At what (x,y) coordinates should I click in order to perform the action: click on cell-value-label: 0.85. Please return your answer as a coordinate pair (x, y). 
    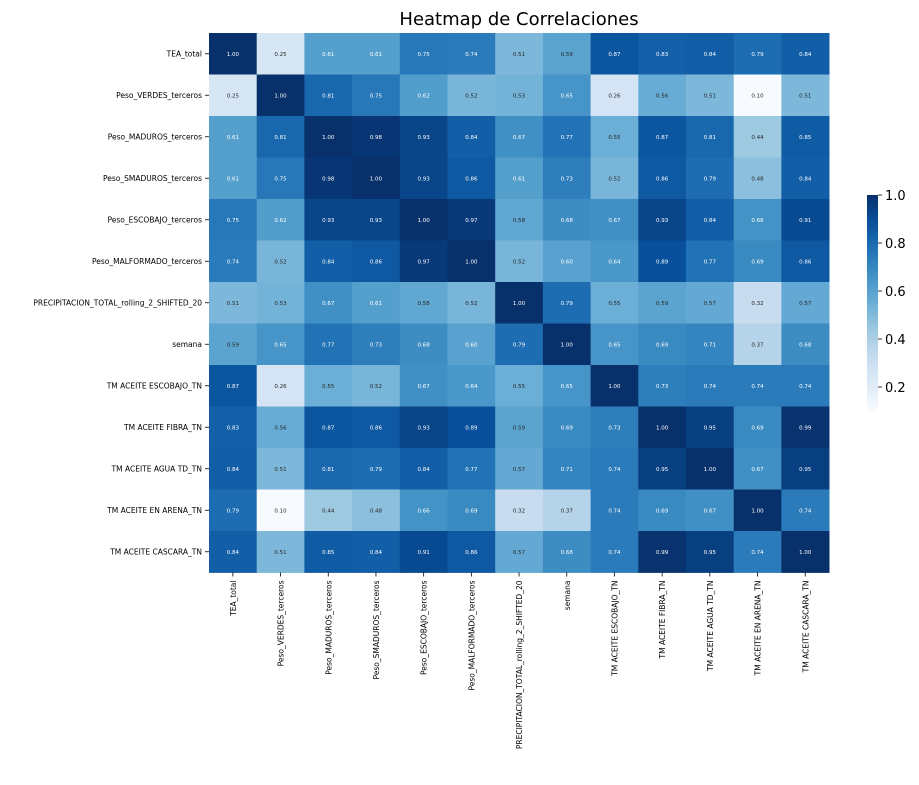
    Looking at the image, I should click on (805, 138).